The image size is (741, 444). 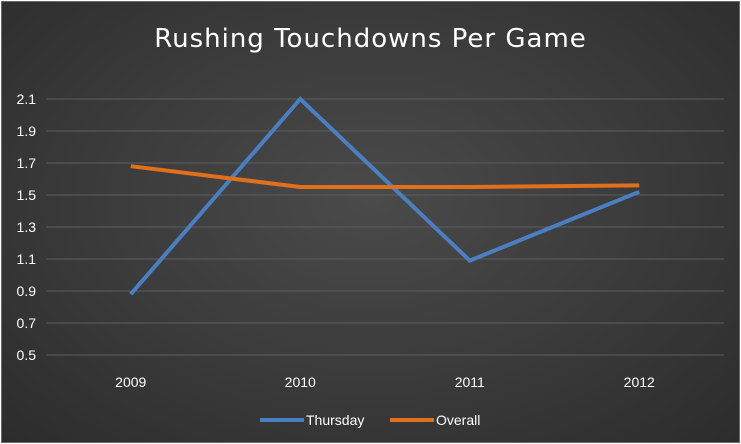 What do you see at coordinates (27, 99) in the screenshot?
I see `y-tick-label: 2.1` at bounding box center [27, 99].